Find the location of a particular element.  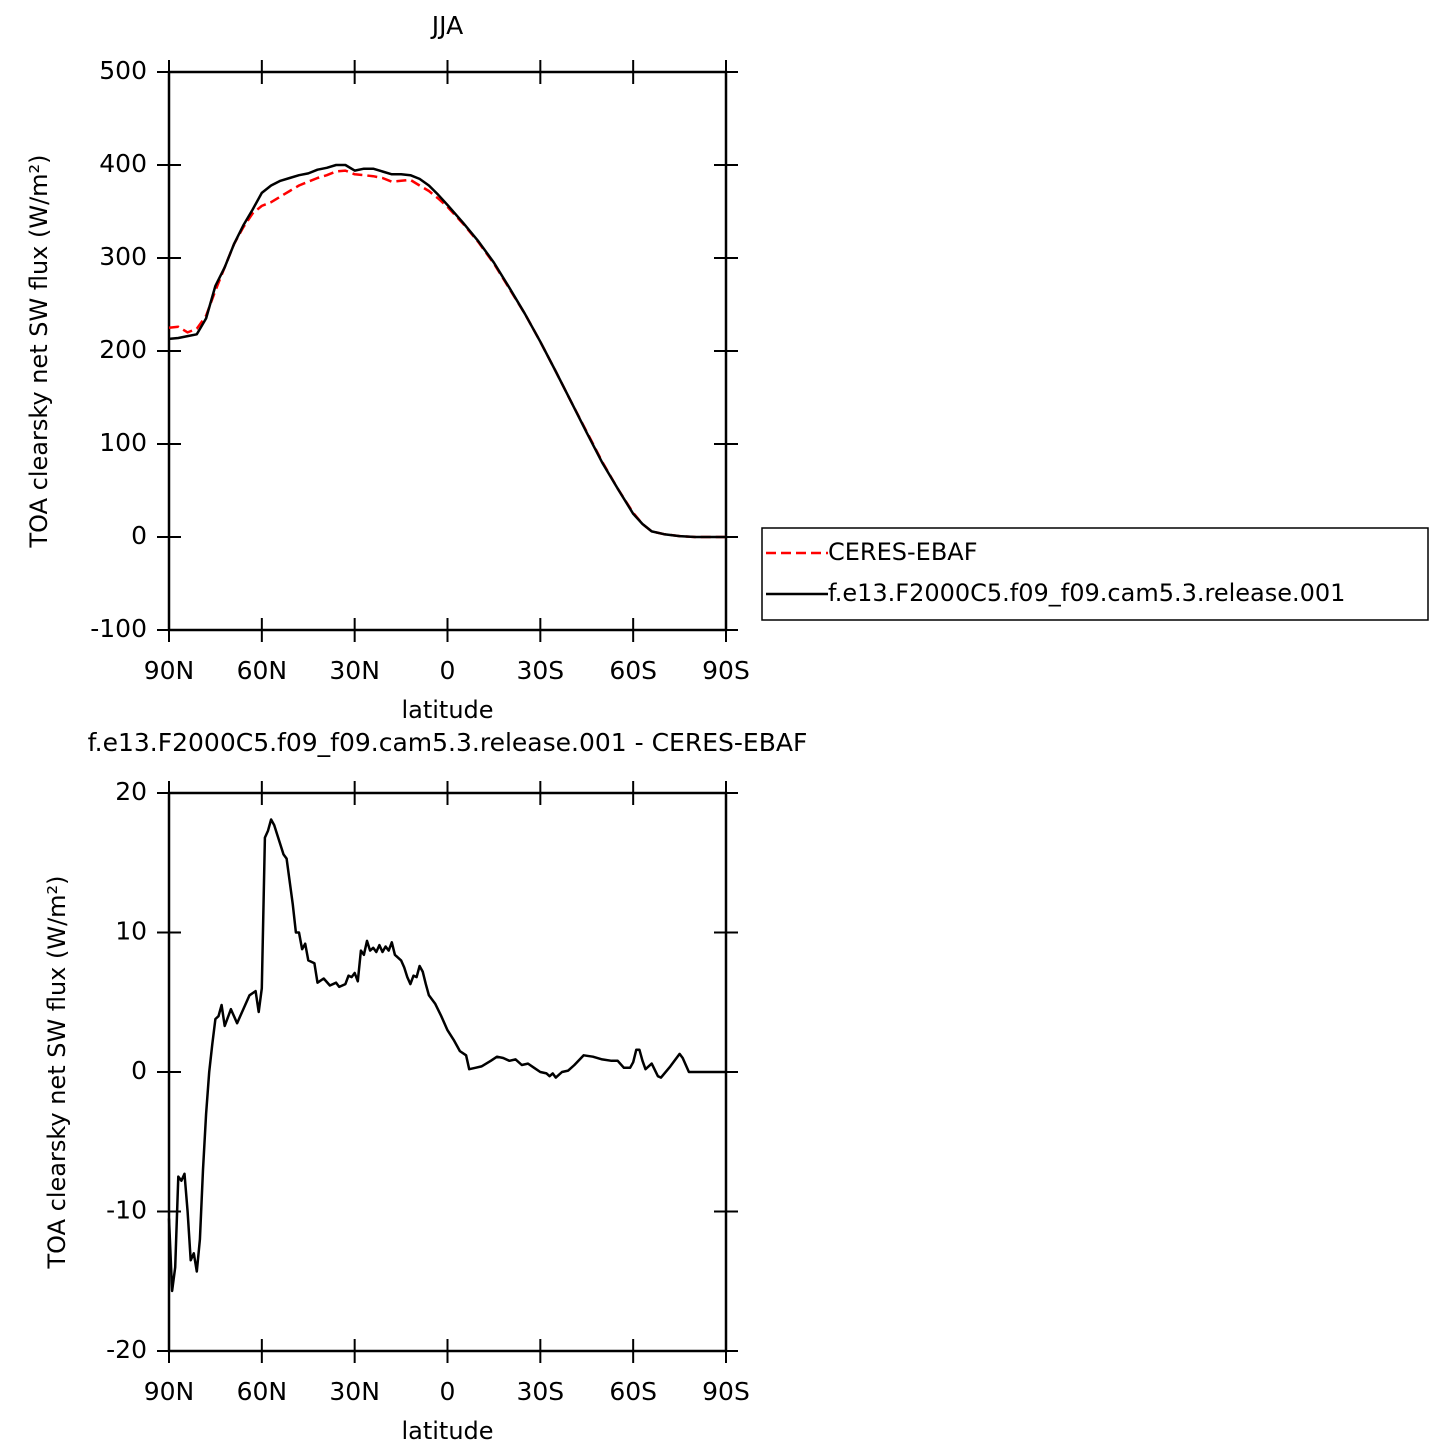

y-tick-label: 20 is located at coordinates (131, 791).